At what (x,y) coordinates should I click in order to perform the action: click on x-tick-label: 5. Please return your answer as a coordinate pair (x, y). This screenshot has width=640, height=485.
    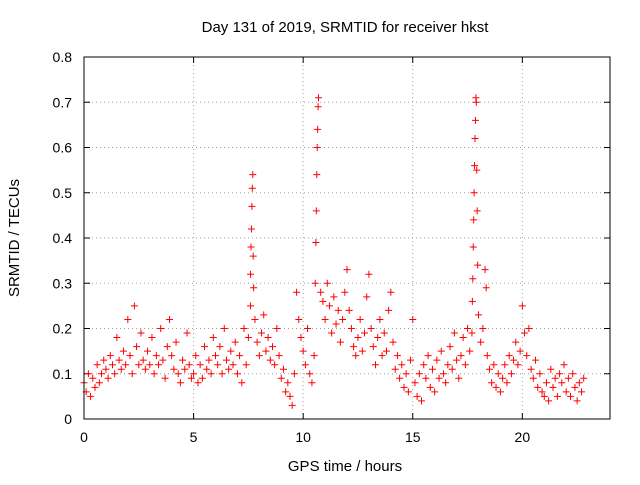
    Looking at the image, I should click on (194, 437).